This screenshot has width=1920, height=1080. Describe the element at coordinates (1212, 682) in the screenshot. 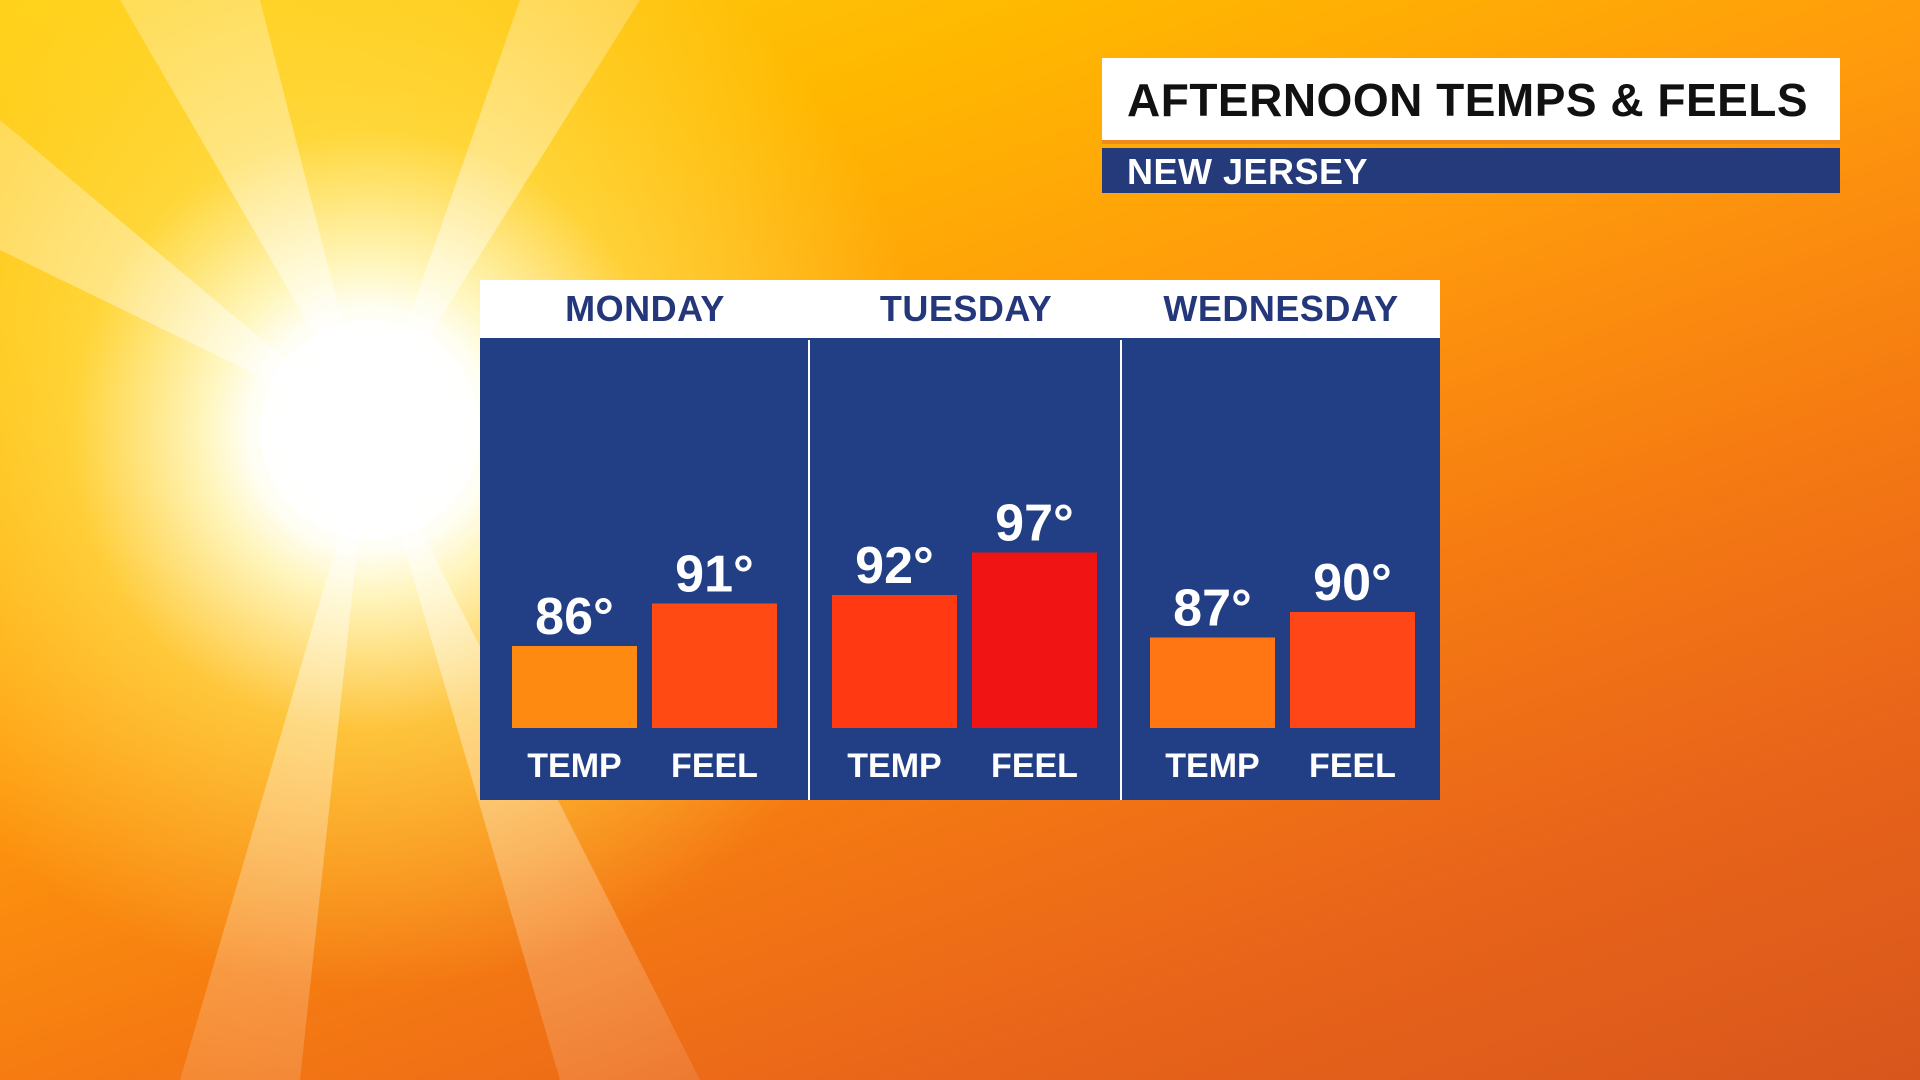

I see `bar-wednesday-temp` at that location.